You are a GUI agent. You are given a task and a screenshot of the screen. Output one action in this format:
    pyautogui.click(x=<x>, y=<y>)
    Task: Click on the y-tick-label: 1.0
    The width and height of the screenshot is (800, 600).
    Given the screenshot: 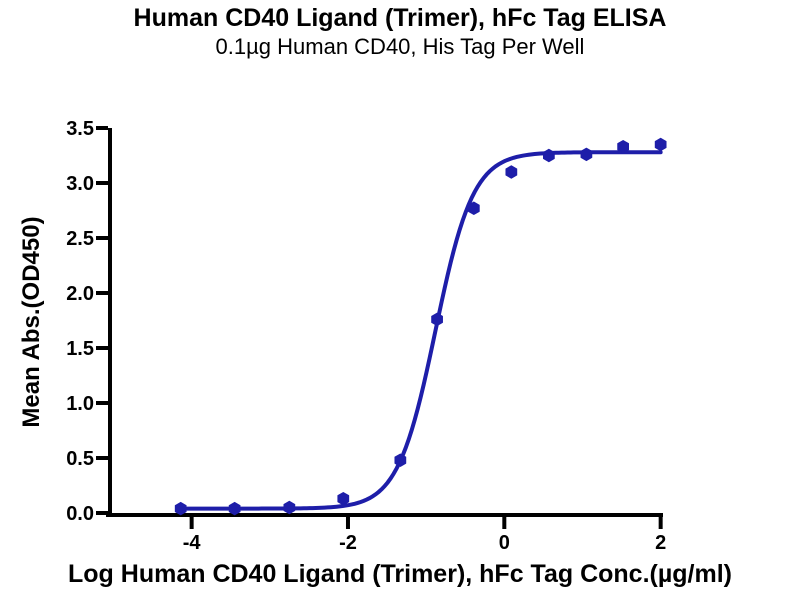 What is the action you would take?
    pyautogui.click(x=80, y=404)
    